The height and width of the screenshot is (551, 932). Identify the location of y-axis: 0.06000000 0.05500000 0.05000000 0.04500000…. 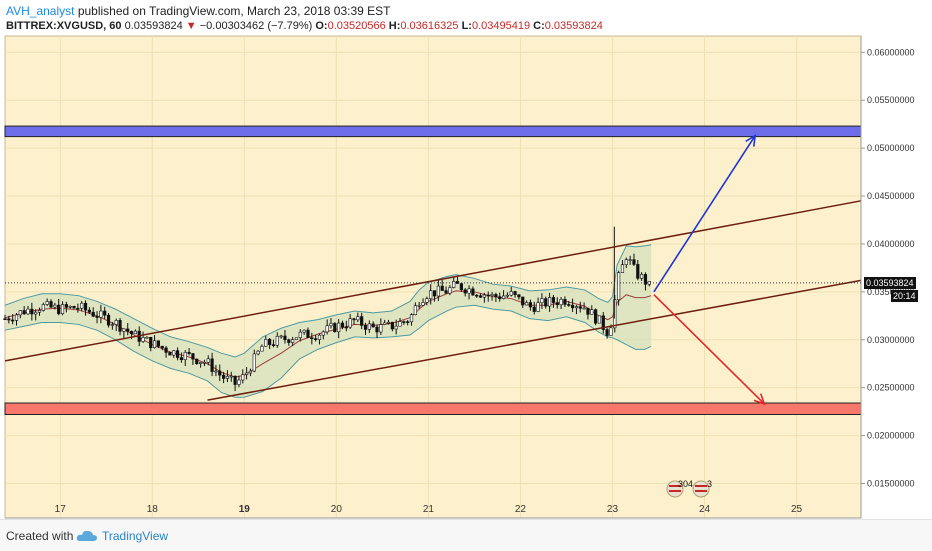
(896, 277).